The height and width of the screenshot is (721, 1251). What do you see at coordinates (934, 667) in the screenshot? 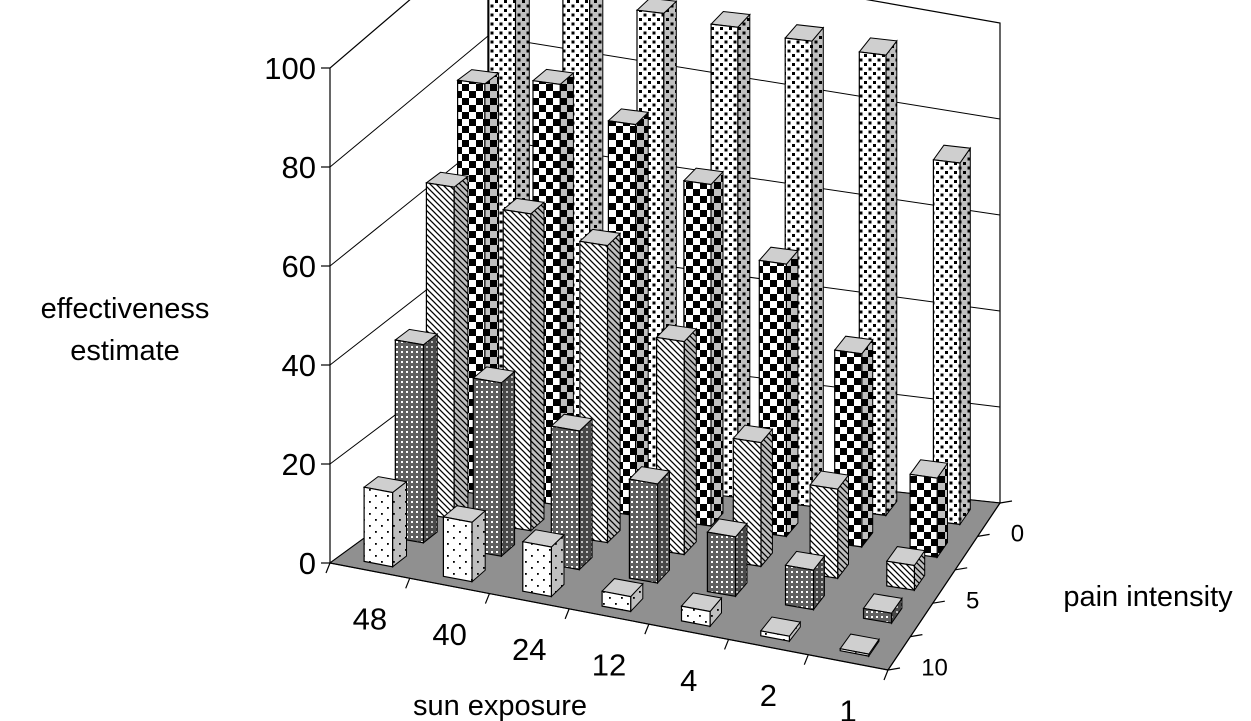
I see `depth-tick-label: 10` at bounding box center [934, 667].